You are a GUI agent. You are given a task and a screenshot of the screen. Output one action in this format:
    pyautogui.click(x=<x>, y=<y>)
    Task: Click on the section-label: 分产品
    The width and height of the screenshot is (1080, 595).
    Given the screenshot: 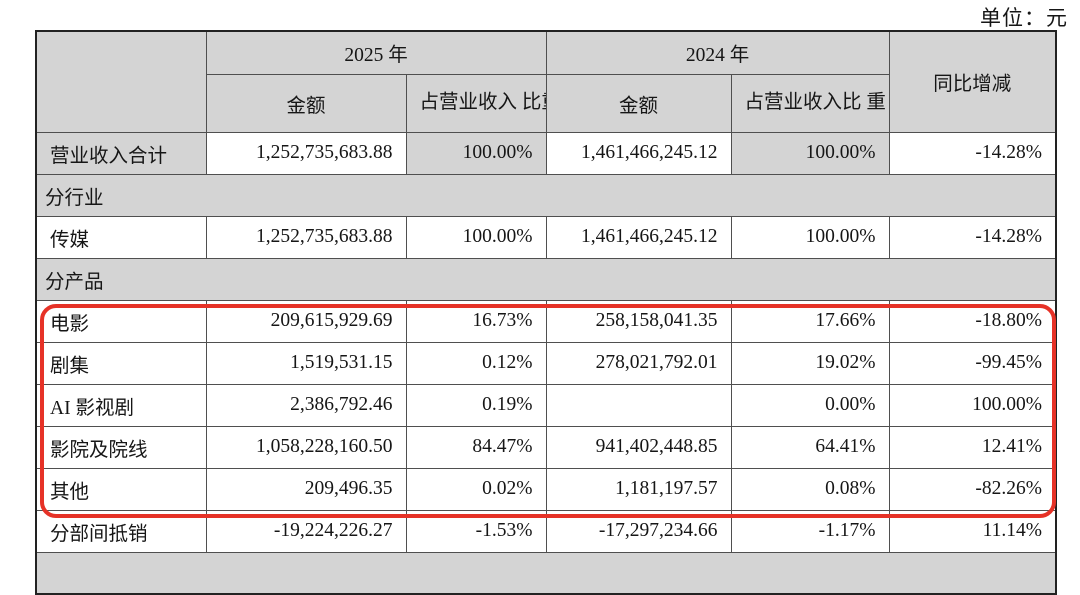 What is the action you would take?
    pyautogui.click(x=546, y=279)
    